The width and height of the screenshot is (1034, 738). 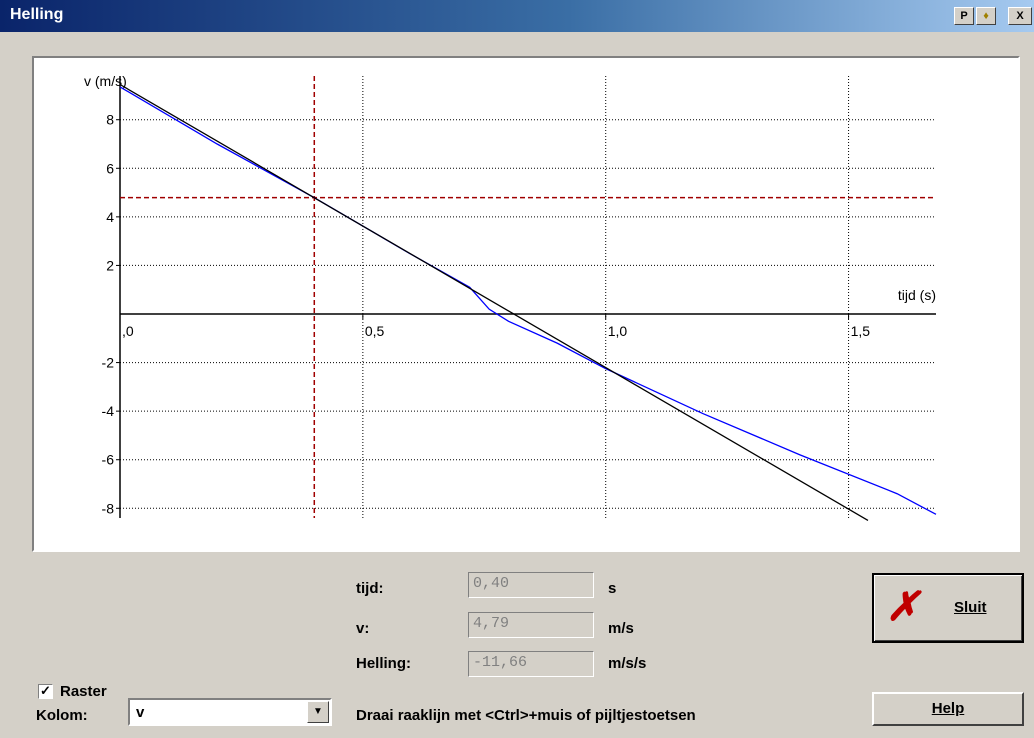 I want to click on x-tick-label: 0,5, so click(x=375, y=331).